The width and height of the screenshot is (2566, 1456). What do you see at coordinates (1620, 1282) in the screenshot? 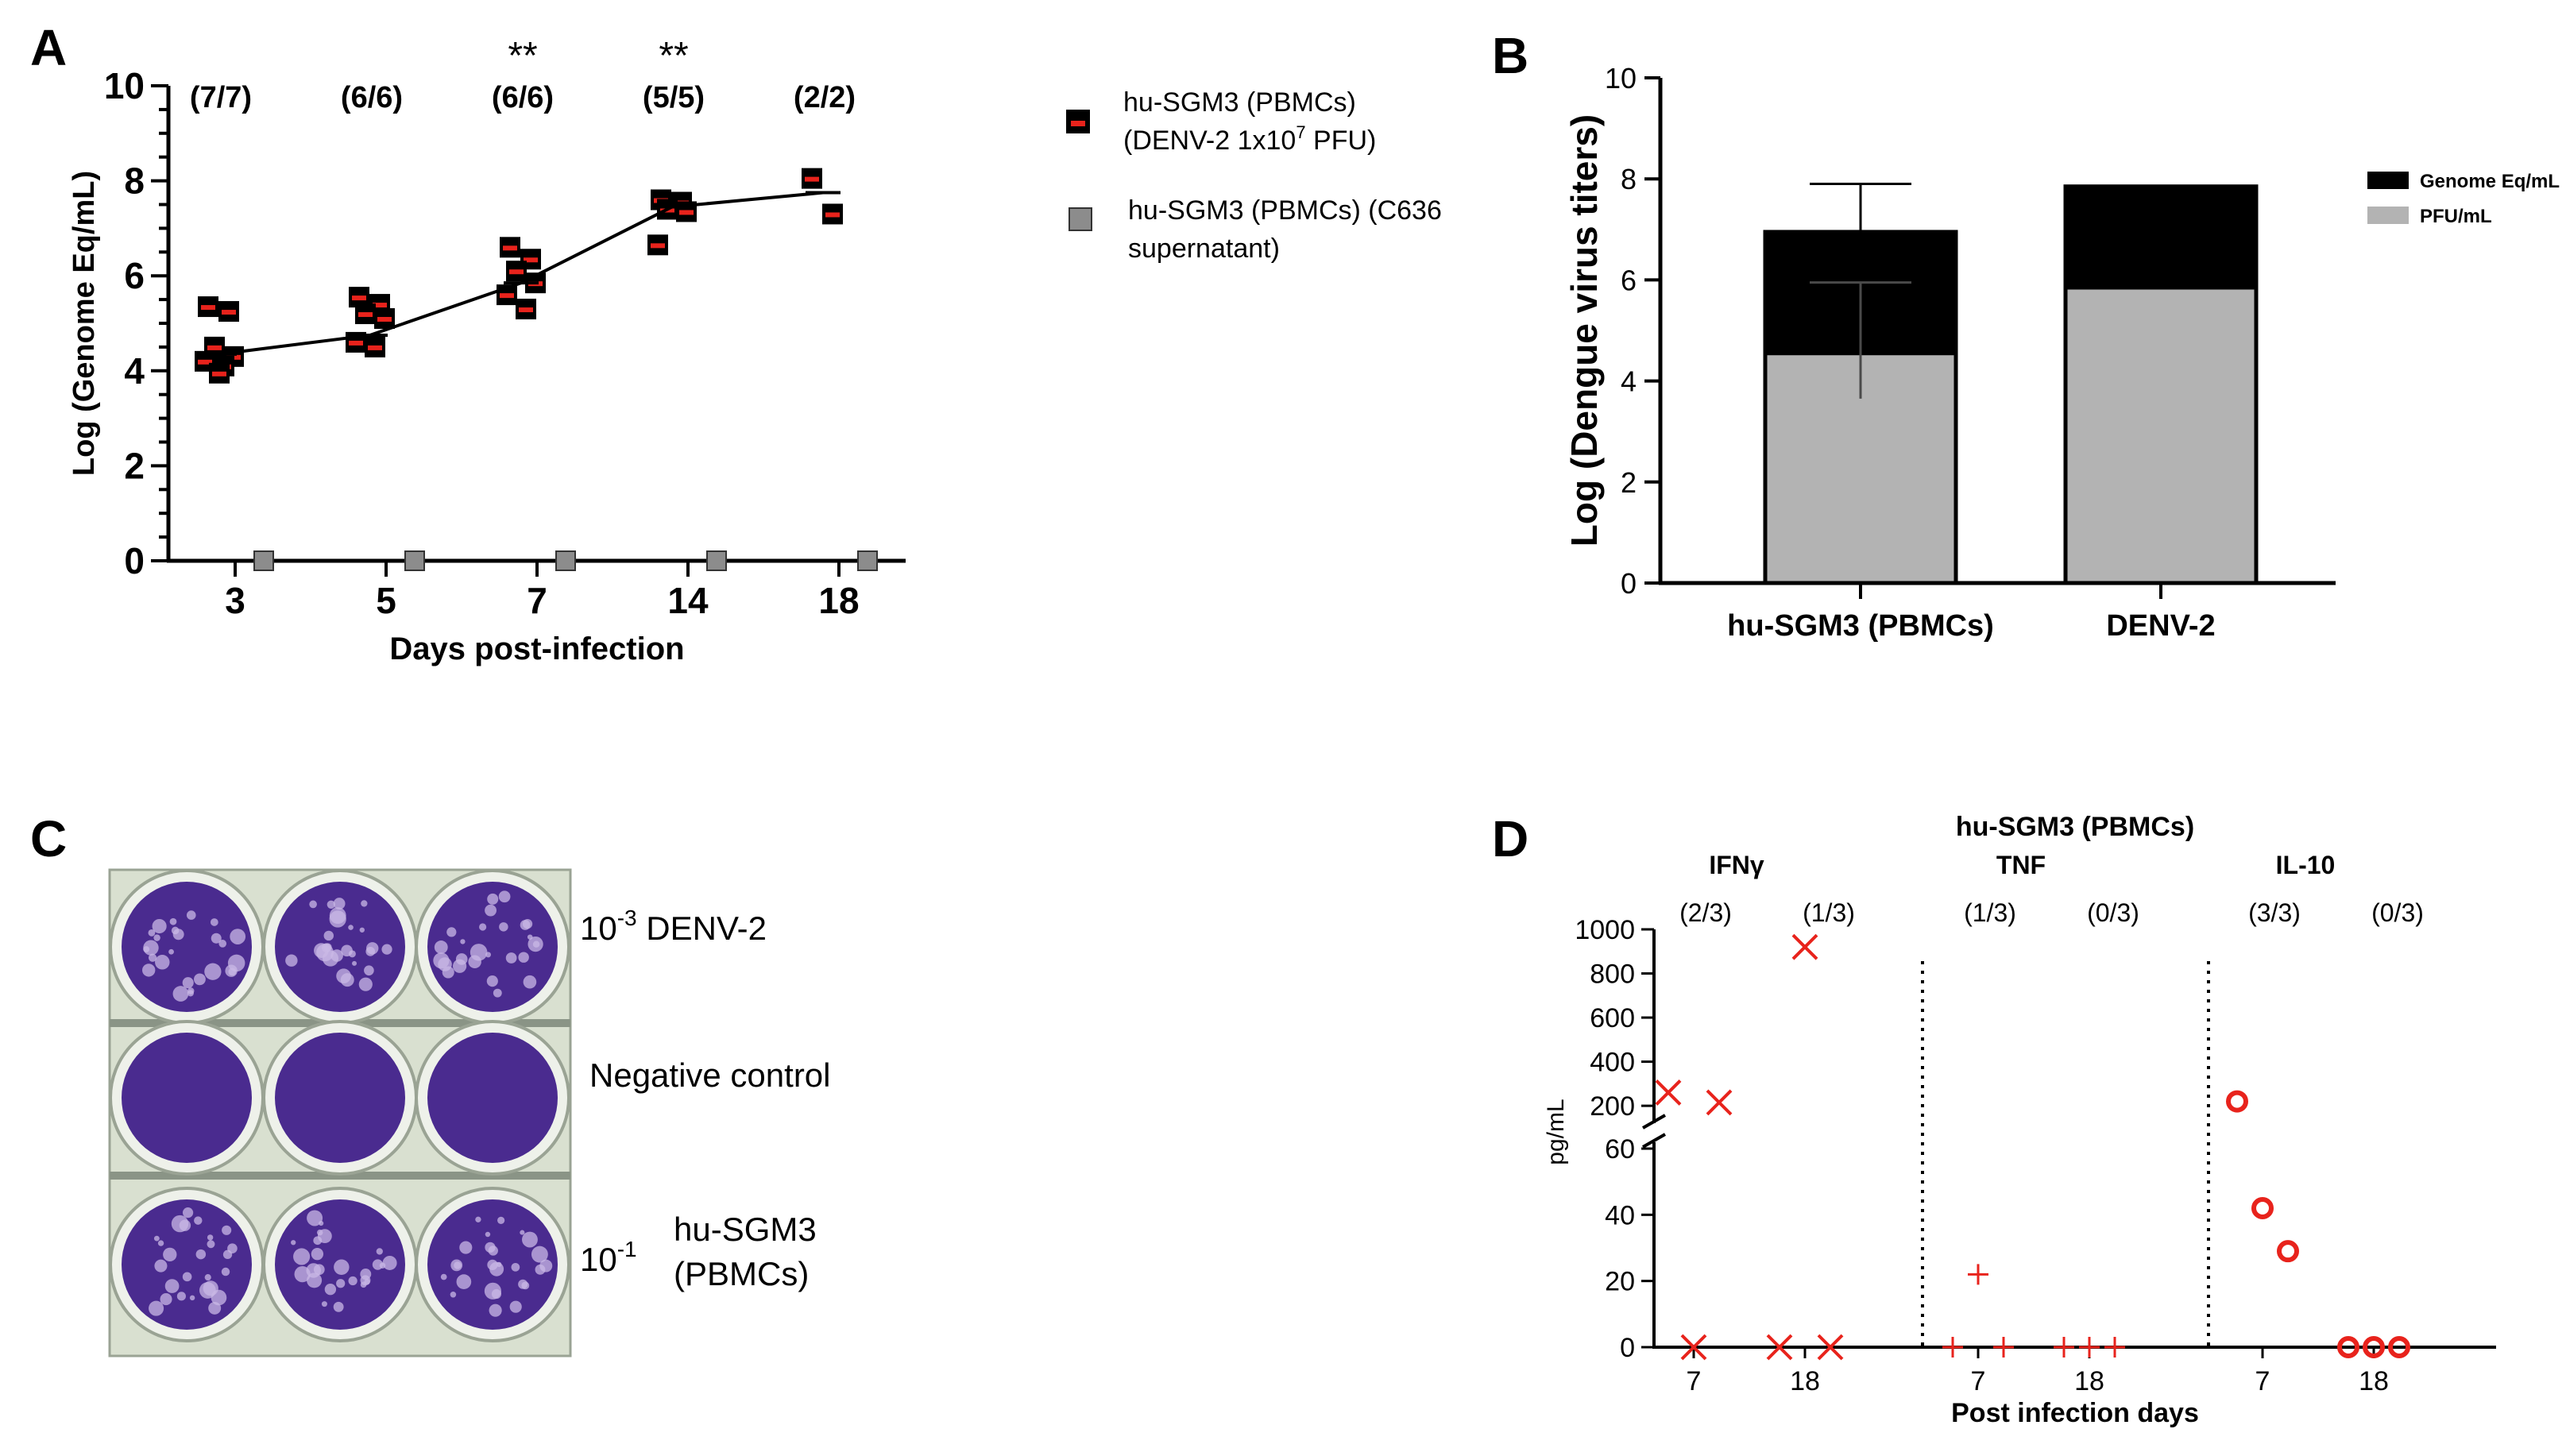
I see `y-tick-label: 20` at bounding box center [1620, 1282].